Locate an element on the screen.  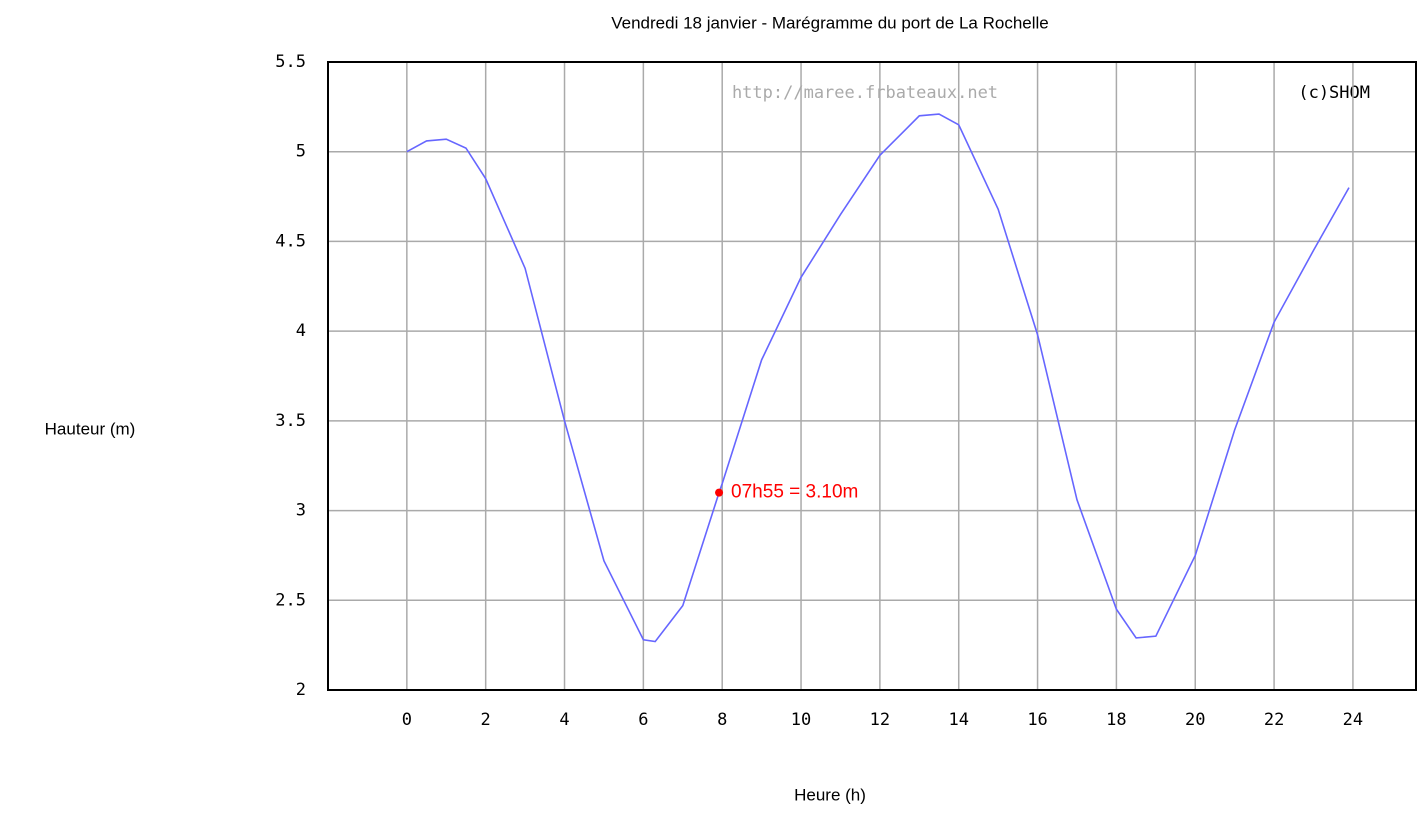
y-tick-label: 5 is located at coordinates (301, 152).